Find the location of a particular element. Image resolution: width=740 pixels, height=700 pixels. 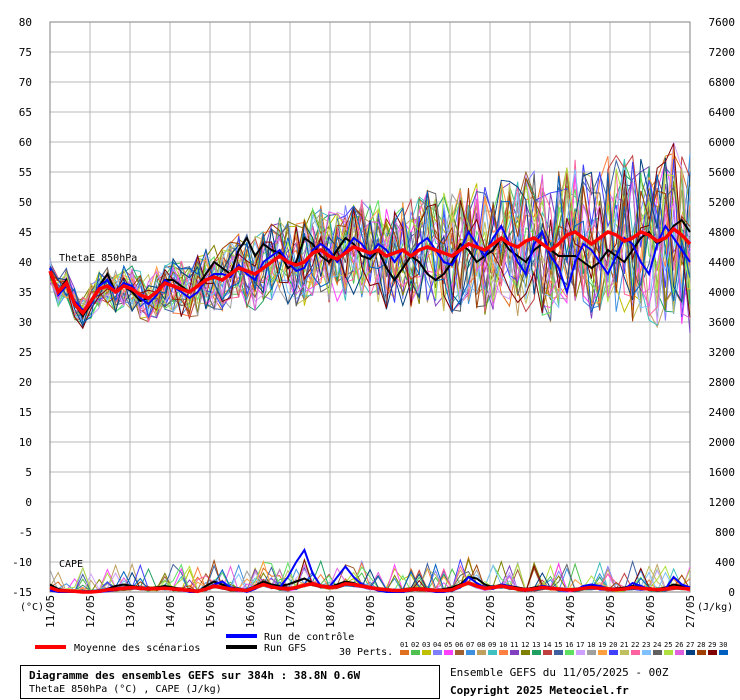

right-tick-label: 6400 is located at coordinates (722, 112).